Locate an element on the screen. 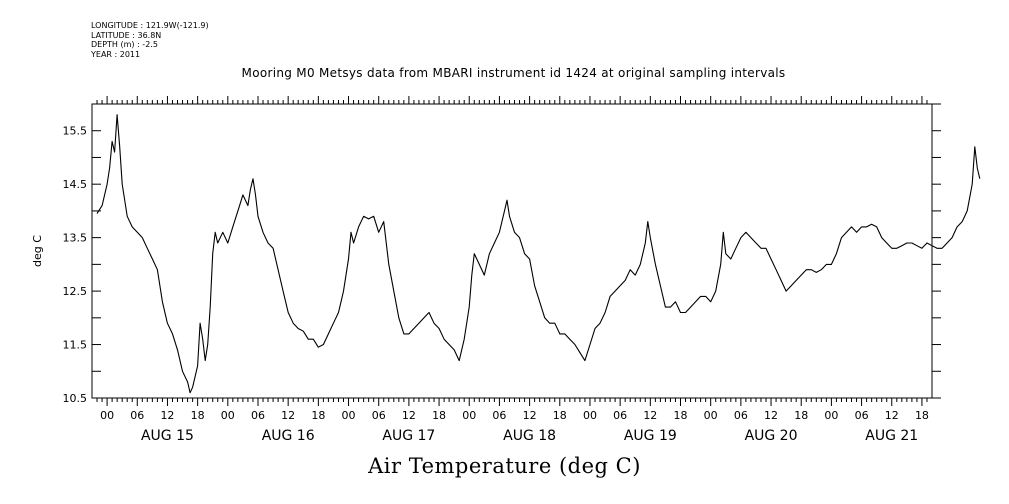 The image size is (1009, 504). x-day-label: AUG 15 is located at coordinates (167, 436).